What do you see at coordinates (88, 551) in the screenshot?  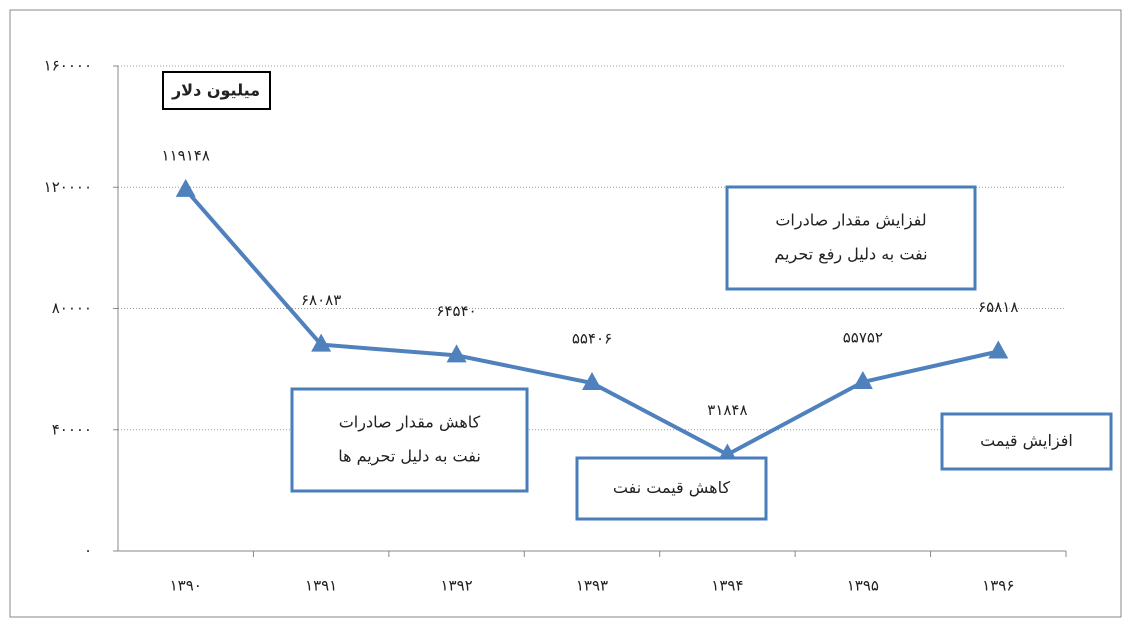 I see `y-tick-label: ۰` at bounding box center [88, 551].